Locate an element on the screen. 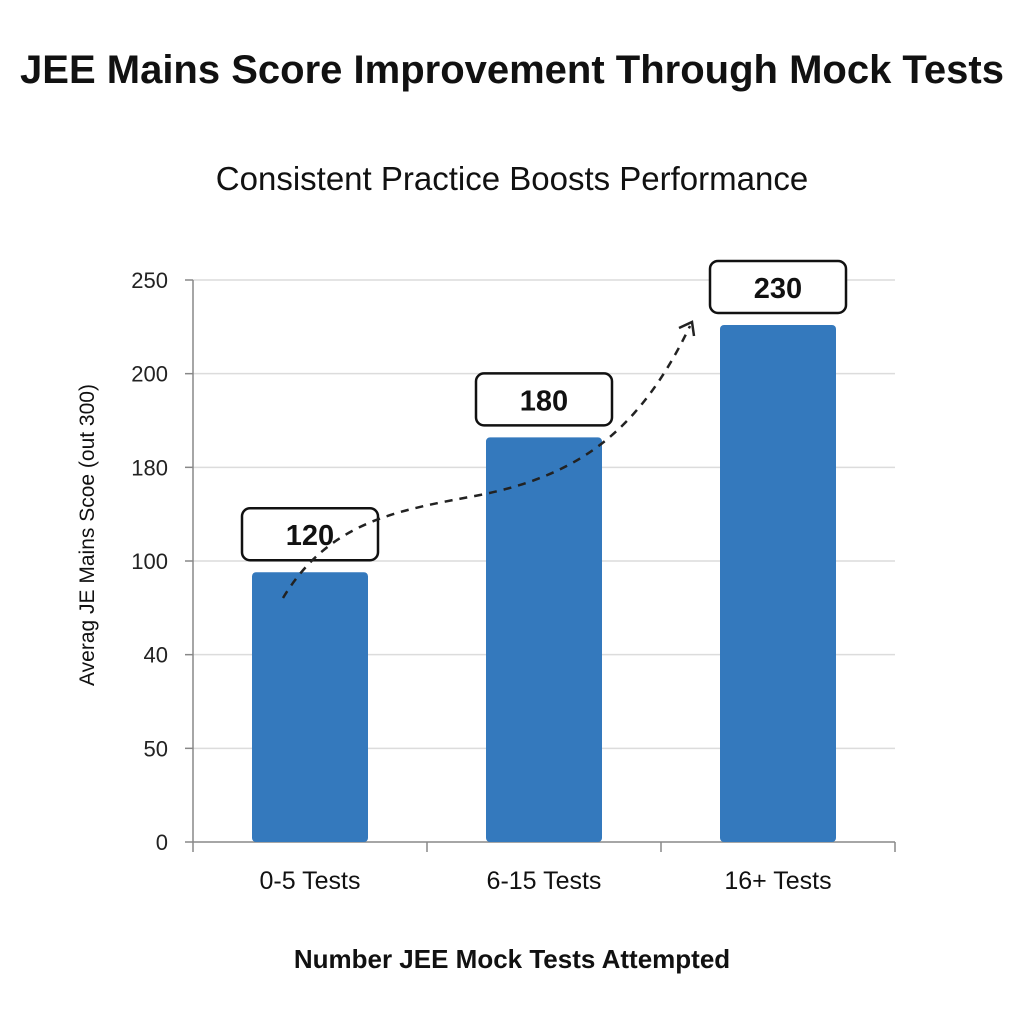 This screenshot has height=1024, width=1024. y-tick-label: 100 is located at coordinates (149, 561).